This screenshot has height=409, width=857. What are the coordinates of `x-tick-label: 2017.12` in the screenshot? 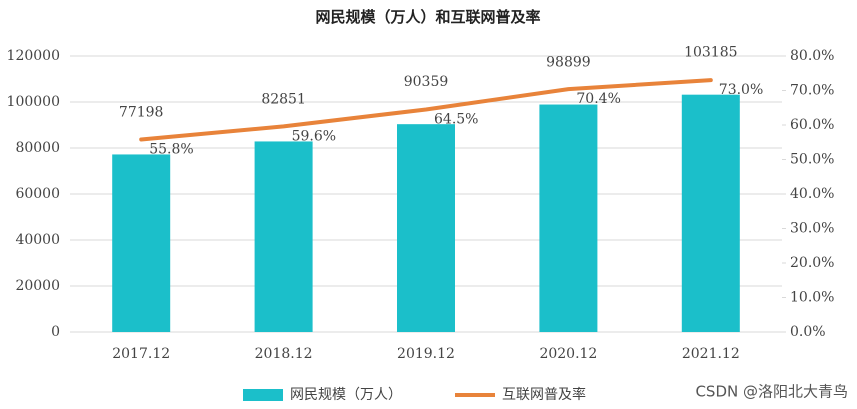 It's located at (141, 354).